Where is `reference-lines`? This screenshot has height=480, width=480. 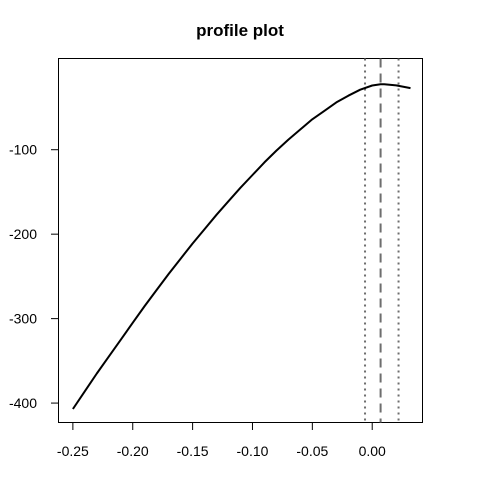
reference-lines is located at coordinates (382, 240).